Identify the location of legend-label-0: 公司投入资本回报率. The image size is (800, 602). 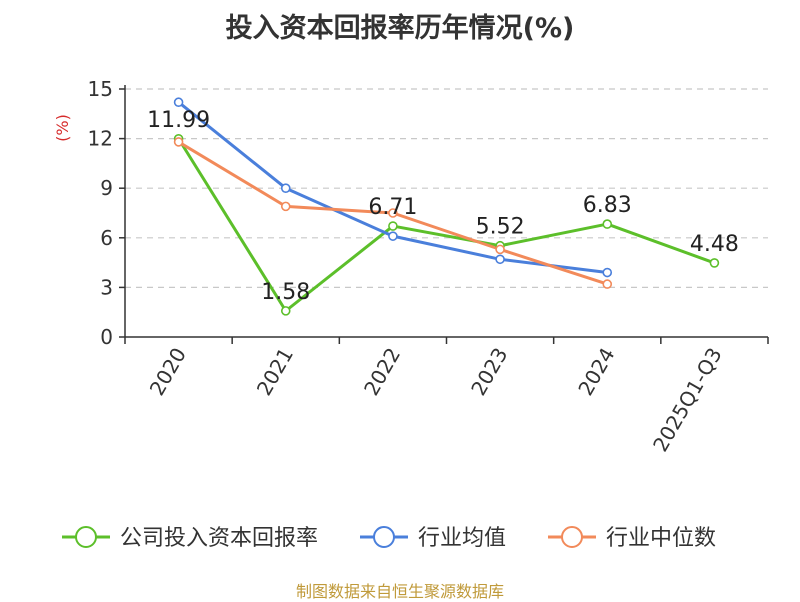
(219, 538).